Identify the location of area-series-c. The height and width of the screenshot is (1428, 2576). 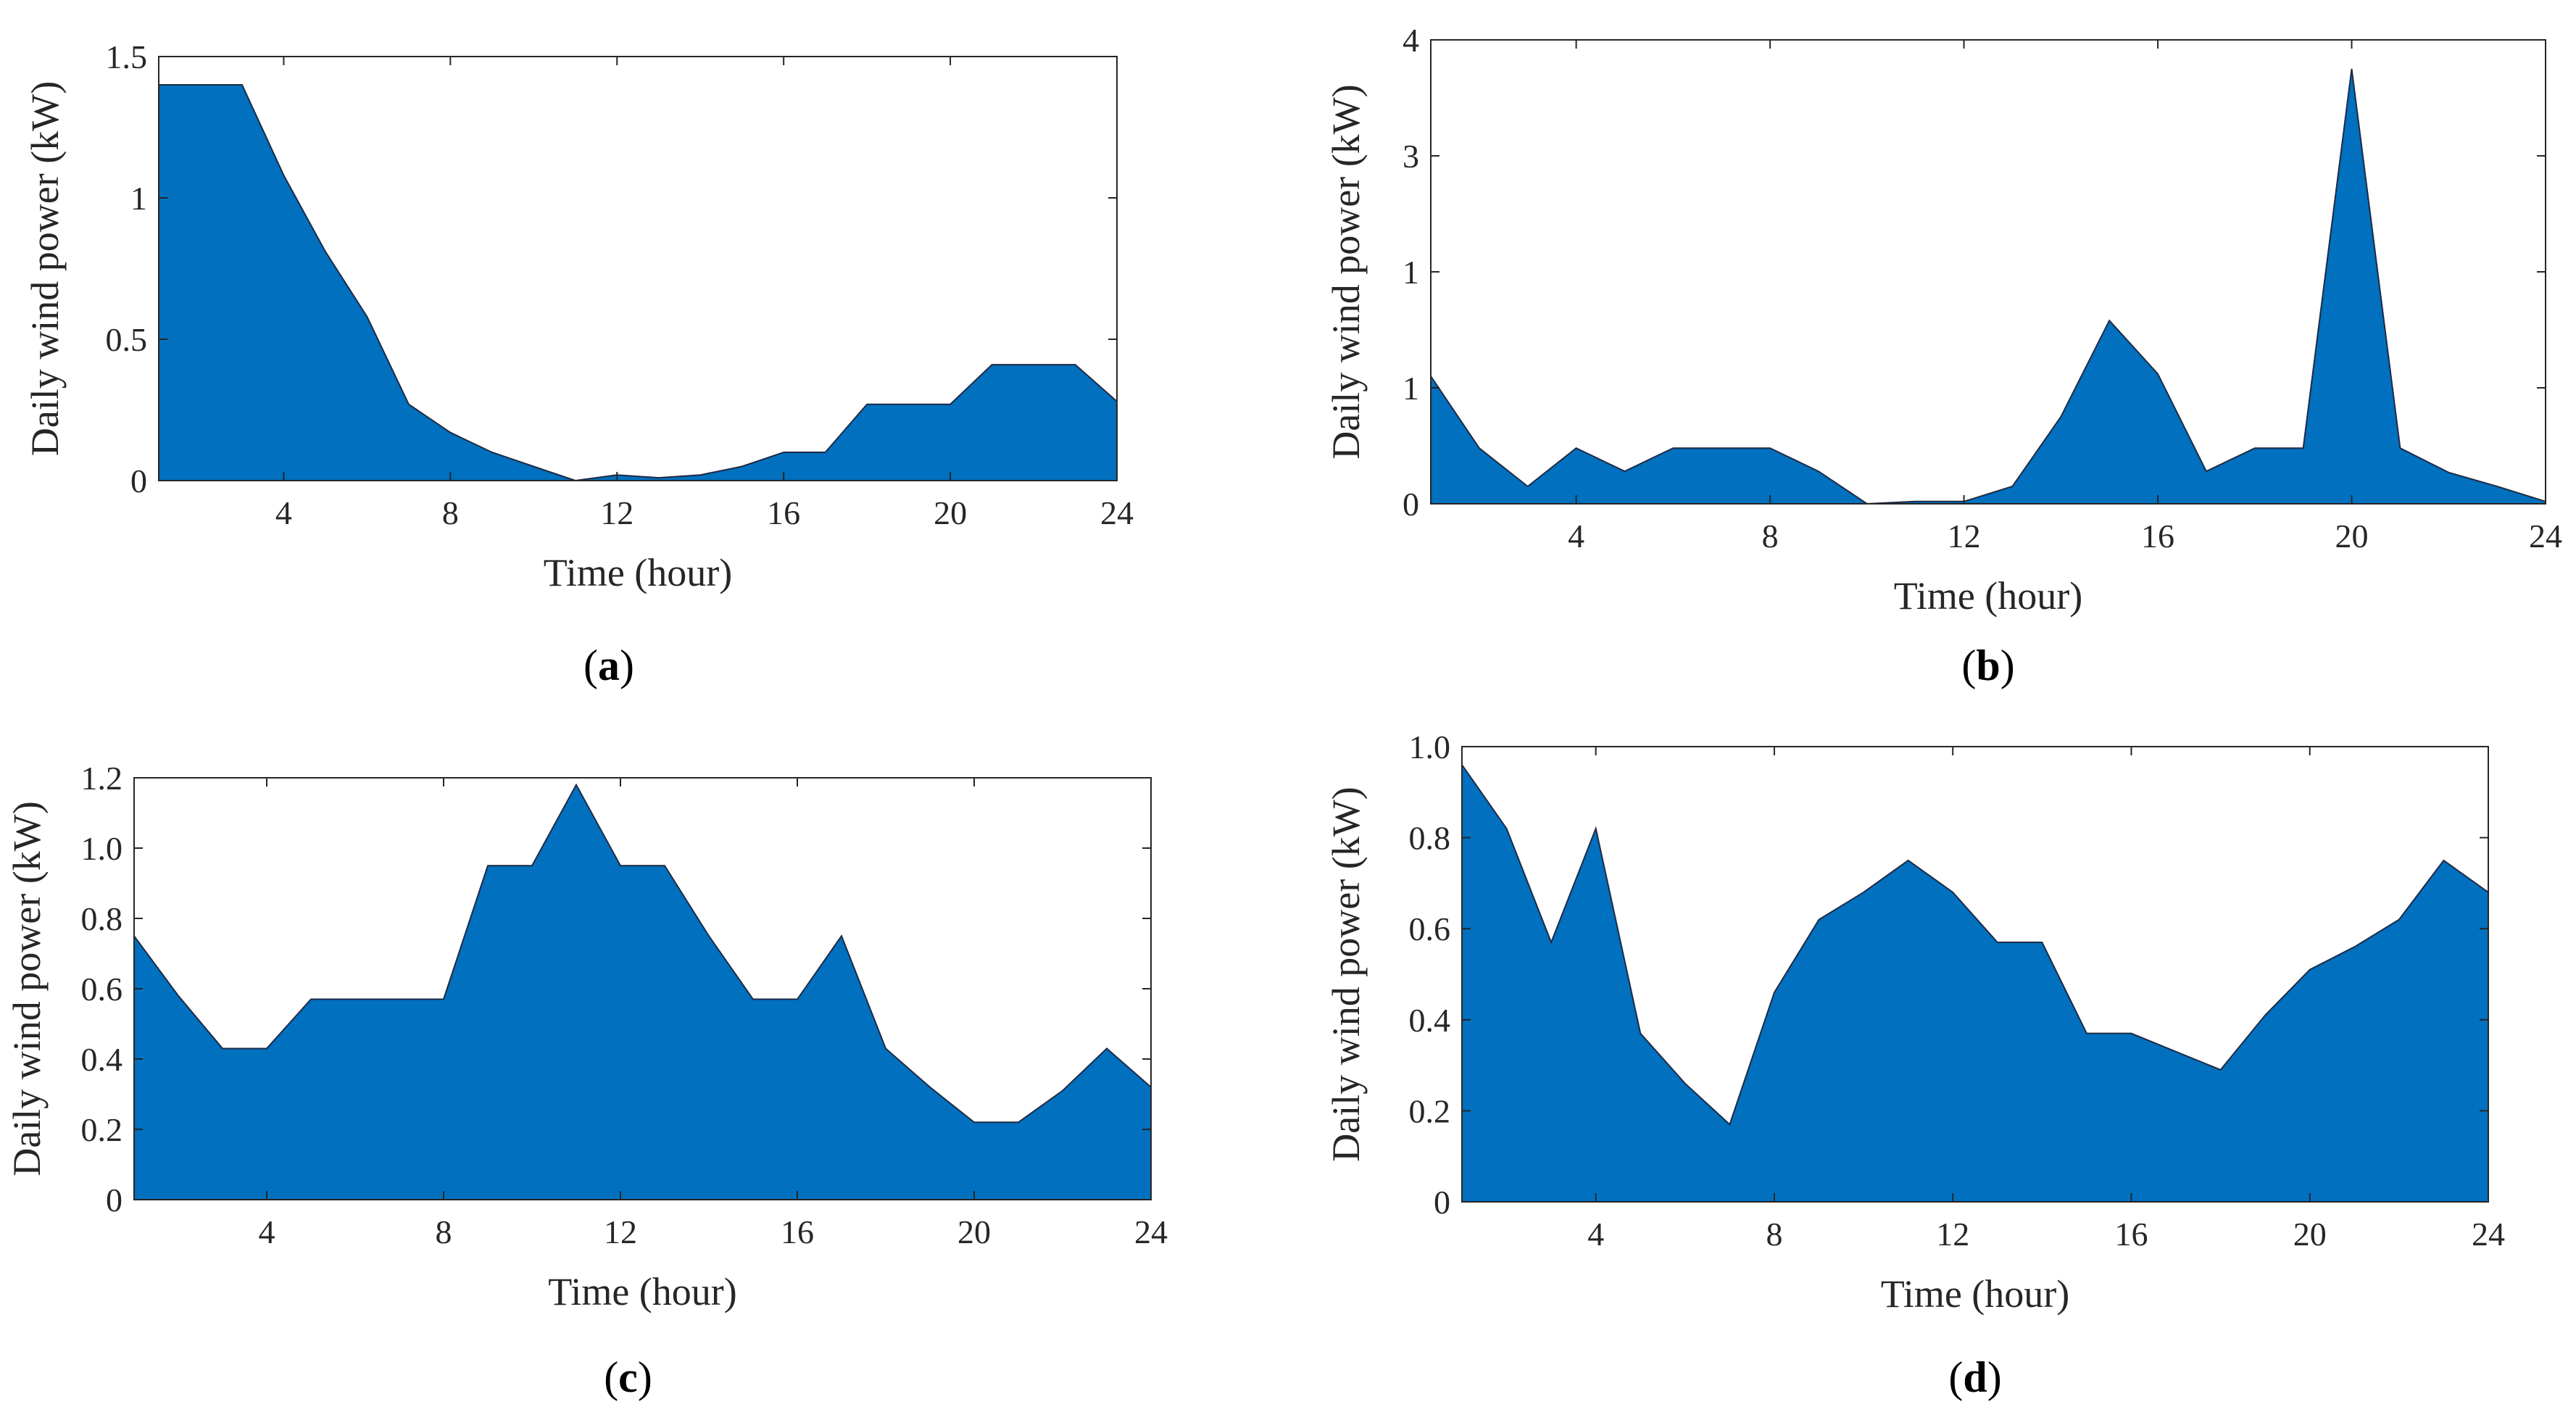
(642, 991).